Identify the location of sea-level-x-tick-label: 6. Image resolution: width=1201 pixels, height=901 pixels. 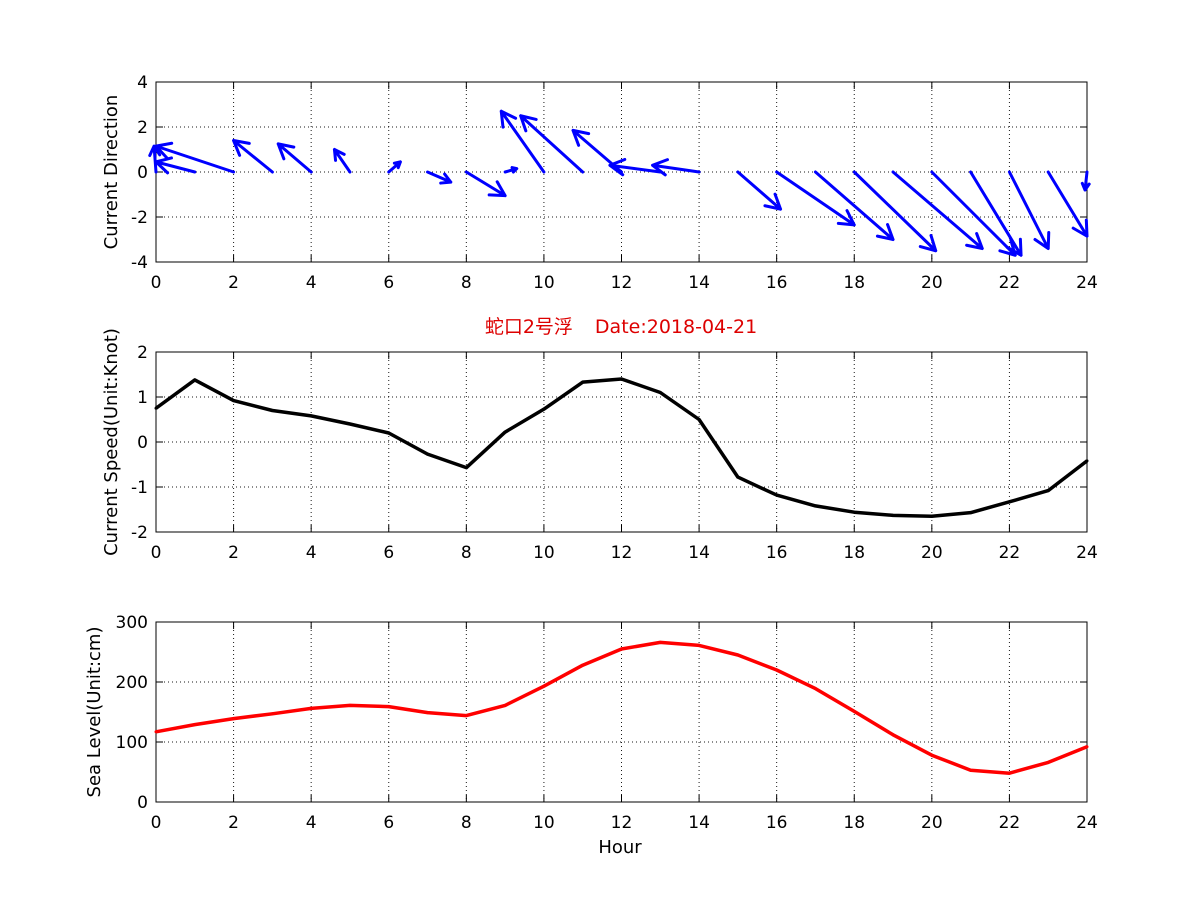
(388, 823).